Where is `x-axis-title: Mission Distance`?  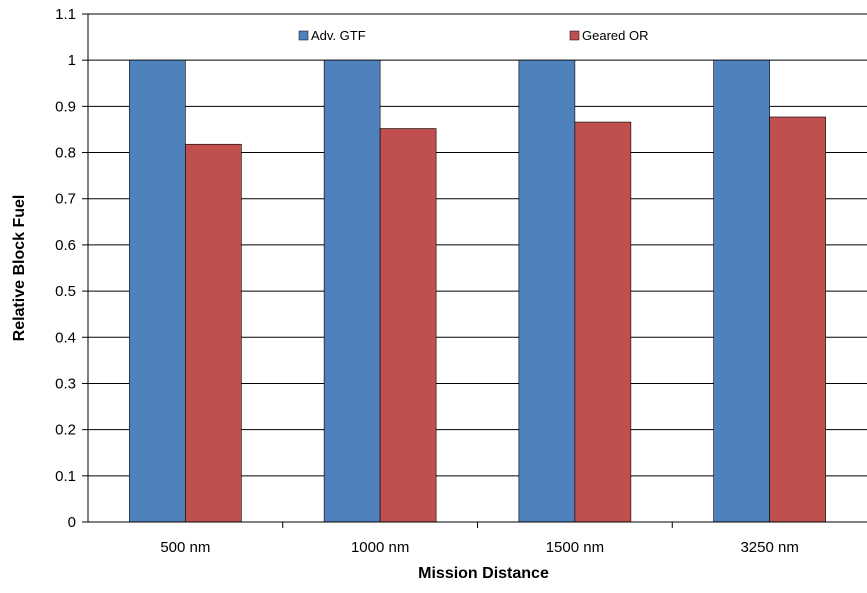
x-axis-title: Mission Distance is located at coordinates (483, 573).